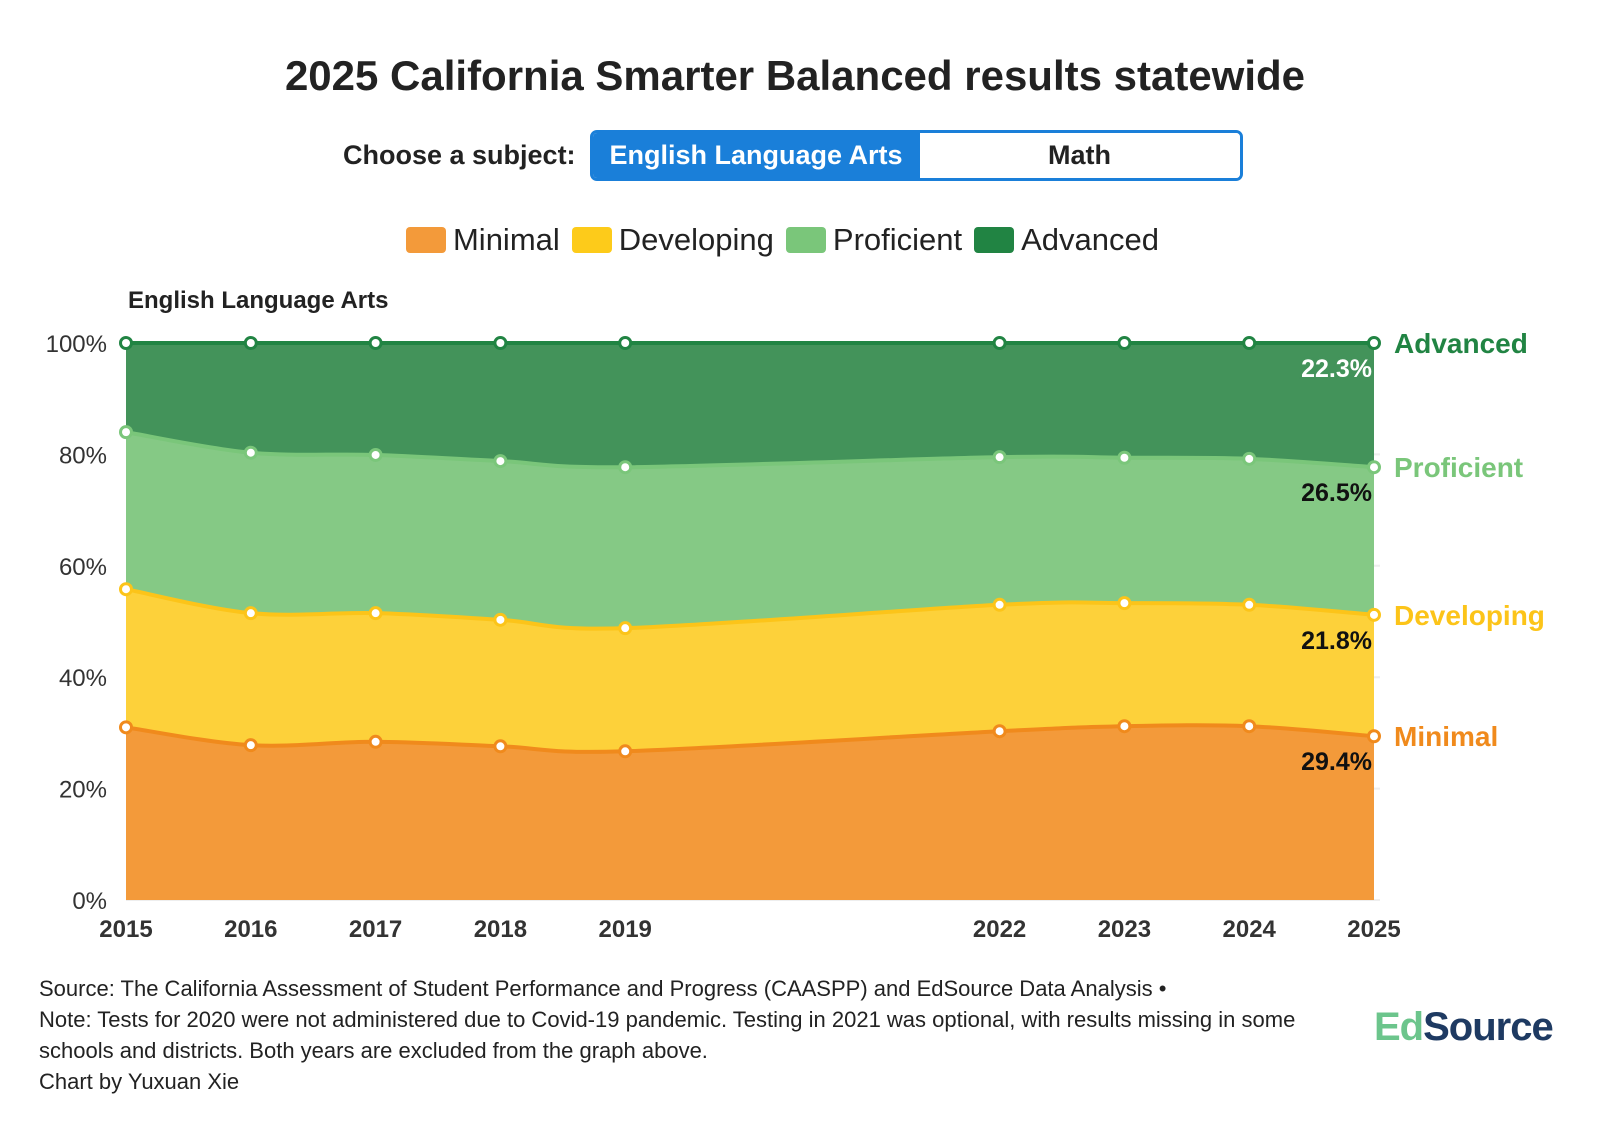 The height and width of the screenshot is (1128, 1600). What do you see at coordinates (750, 609) in the screenshot?
I see `line-developing` at bounding box center [750, 609].